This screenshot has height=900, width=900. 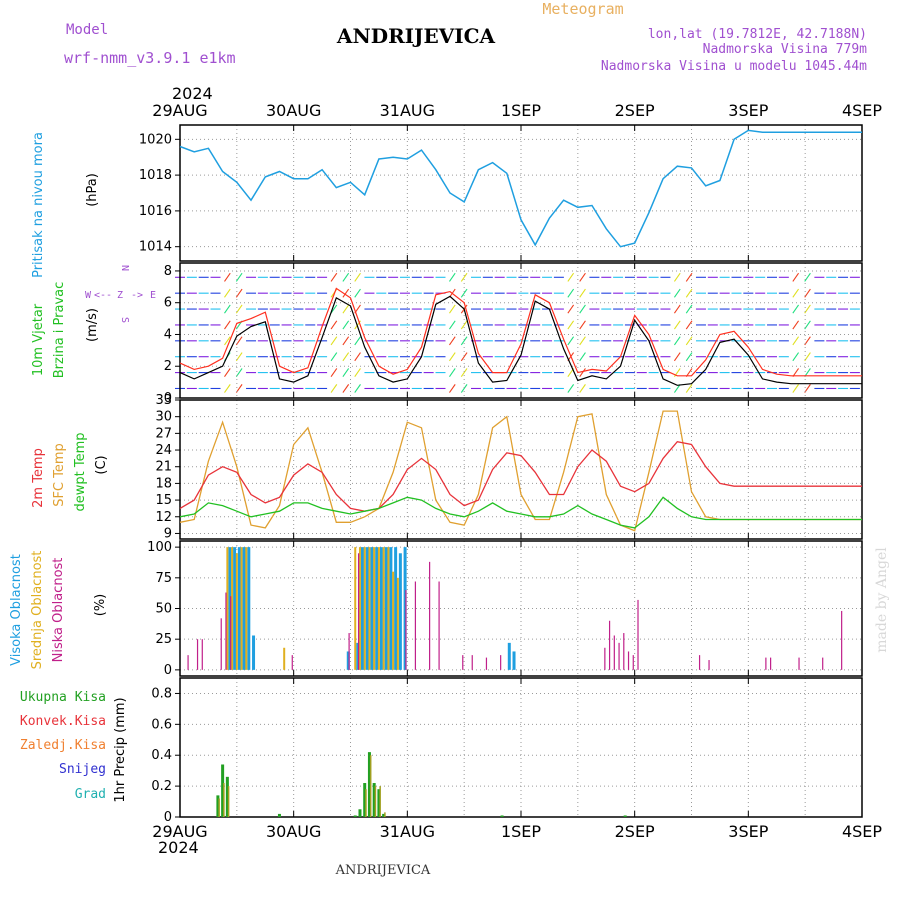 I want to click on wind-ylabel-2: Brzina i Pravac, so click(x=59, y=330).